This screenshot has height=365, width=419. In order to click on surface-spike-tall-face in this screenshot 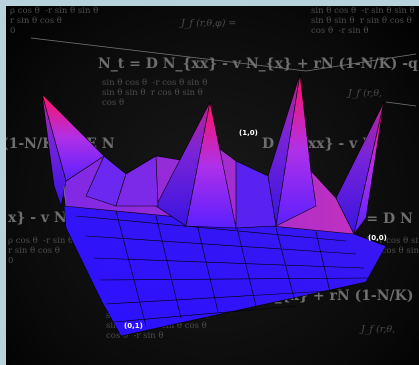, I will do `click(296, 150)`.